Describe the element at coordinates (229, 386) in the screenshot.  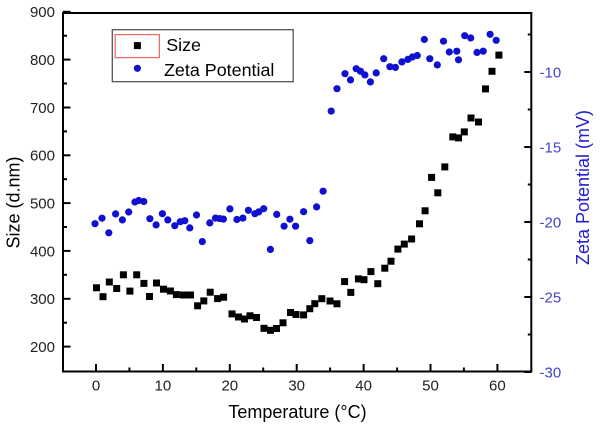
I see `svg-text: 20` at that location.